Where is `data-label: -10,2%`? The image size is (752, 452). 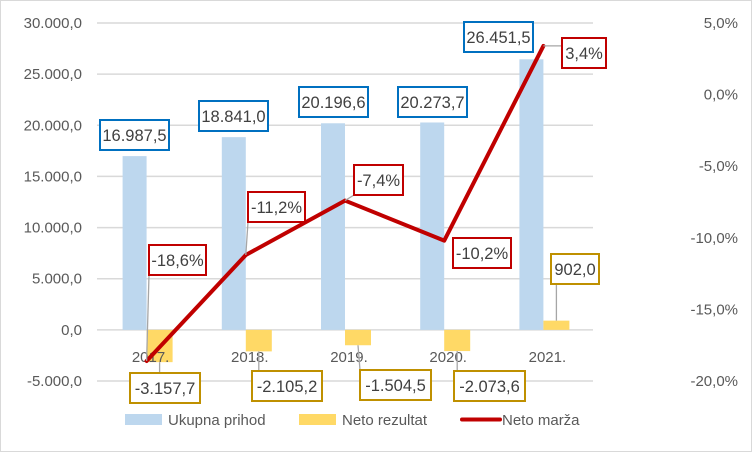
data-label: -10,2% is located at coordinates (482, 254).